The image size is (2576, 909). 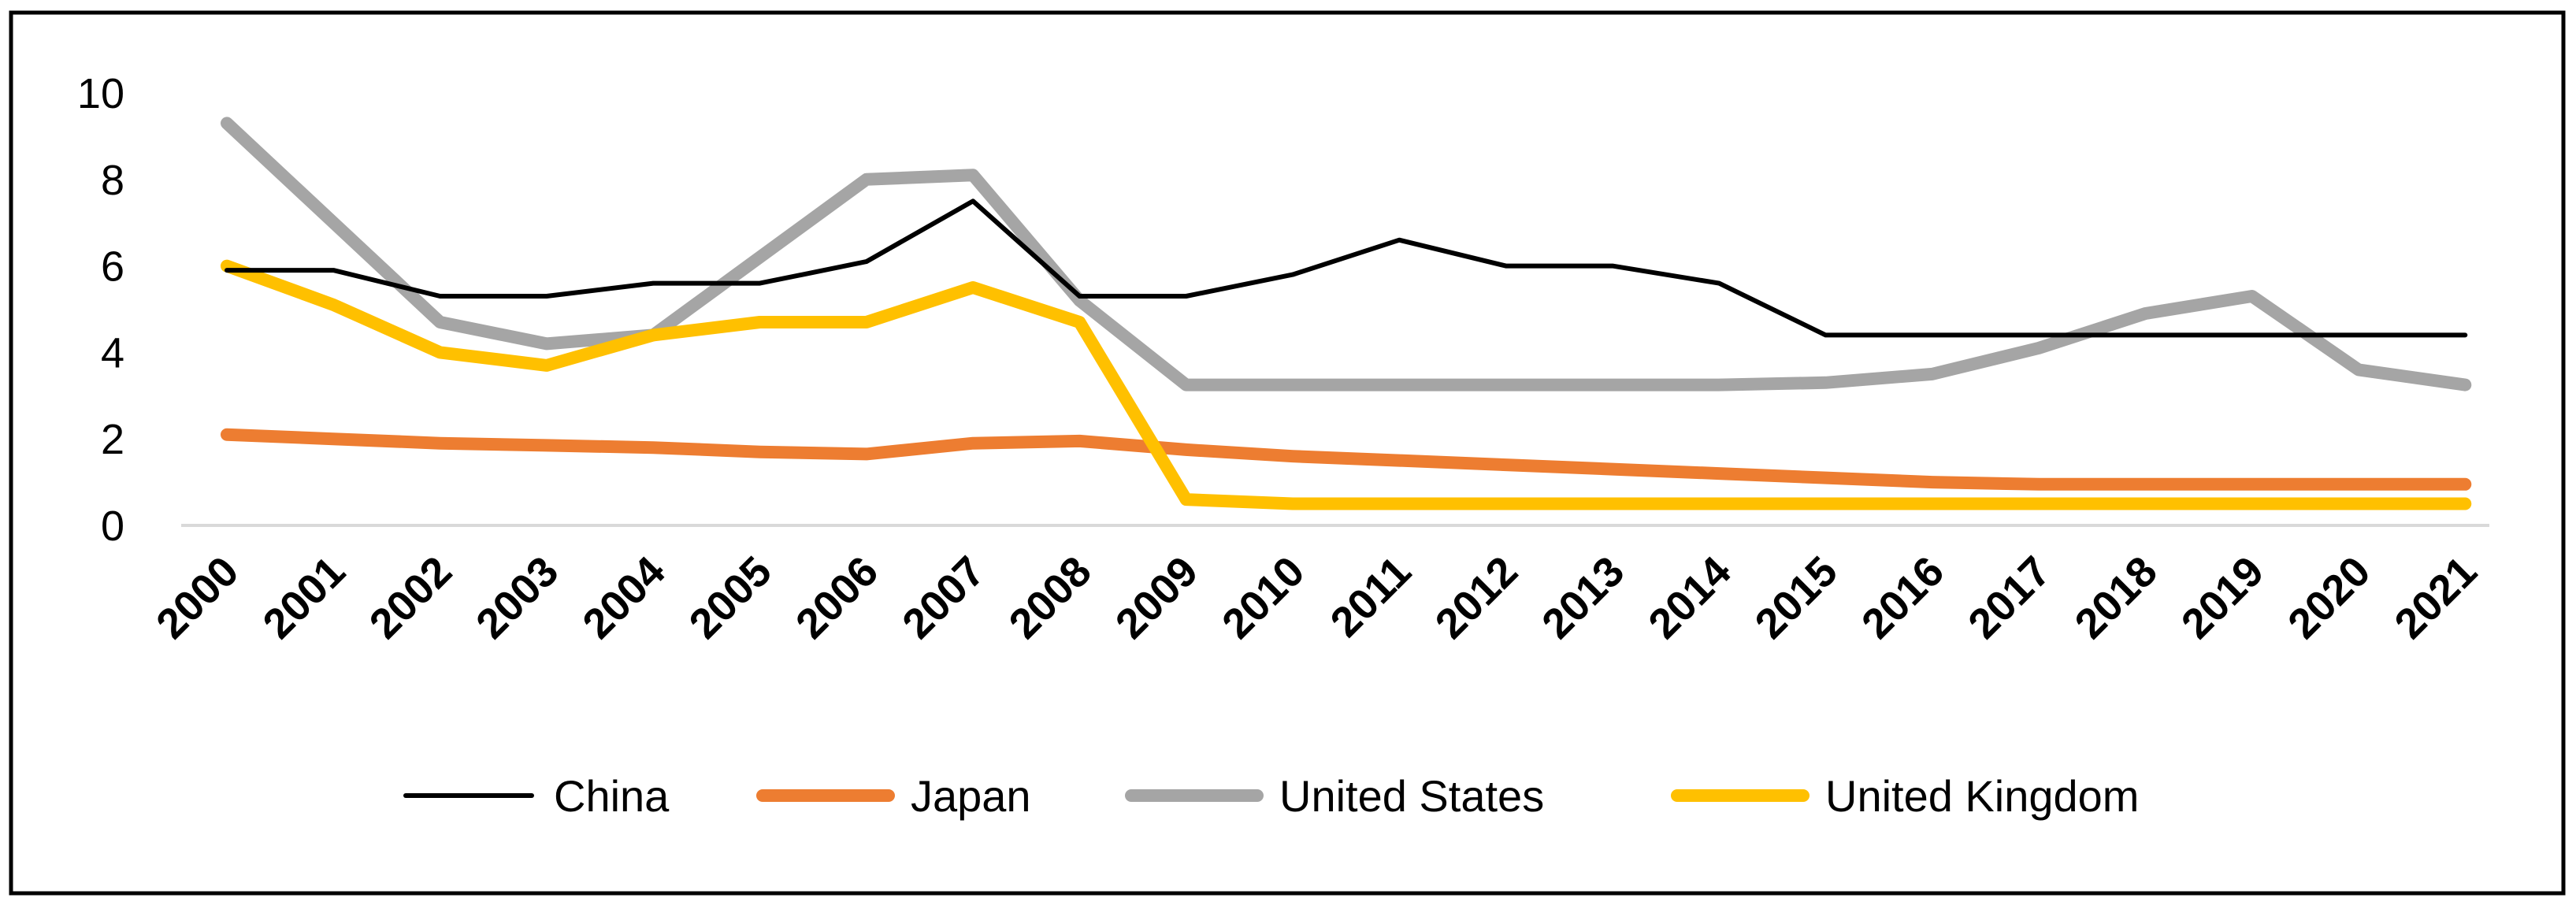 I want to click on y-tick-label: 0, so click(x=112, y=526).